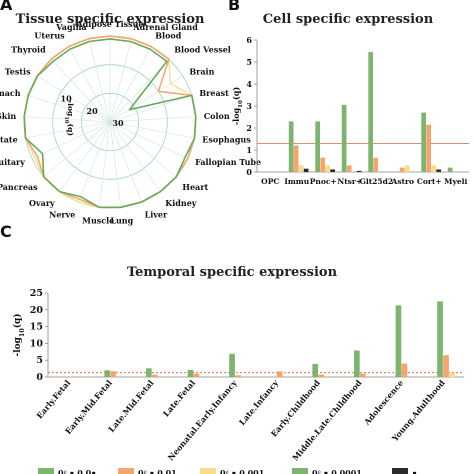  Describe the element at coordinates (130, 406) in the screenshot. I see `temporal-category-label: Late.Mid.Fetal` at that location.